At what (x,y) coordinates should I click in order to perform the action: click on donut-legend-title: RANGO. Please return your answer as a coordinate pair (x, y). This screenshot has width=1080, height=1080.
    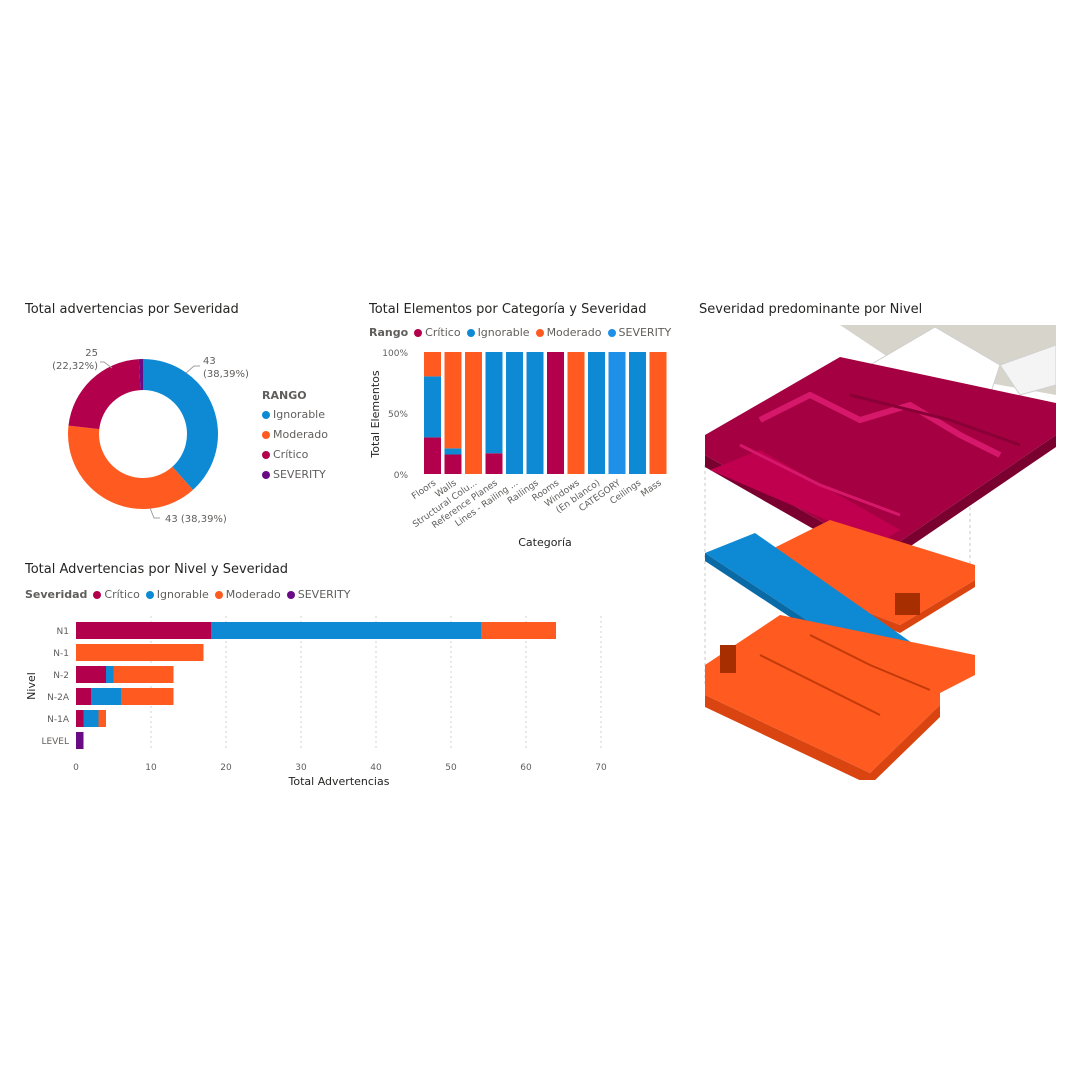
    Looking at the image, I should click on (284, 395).